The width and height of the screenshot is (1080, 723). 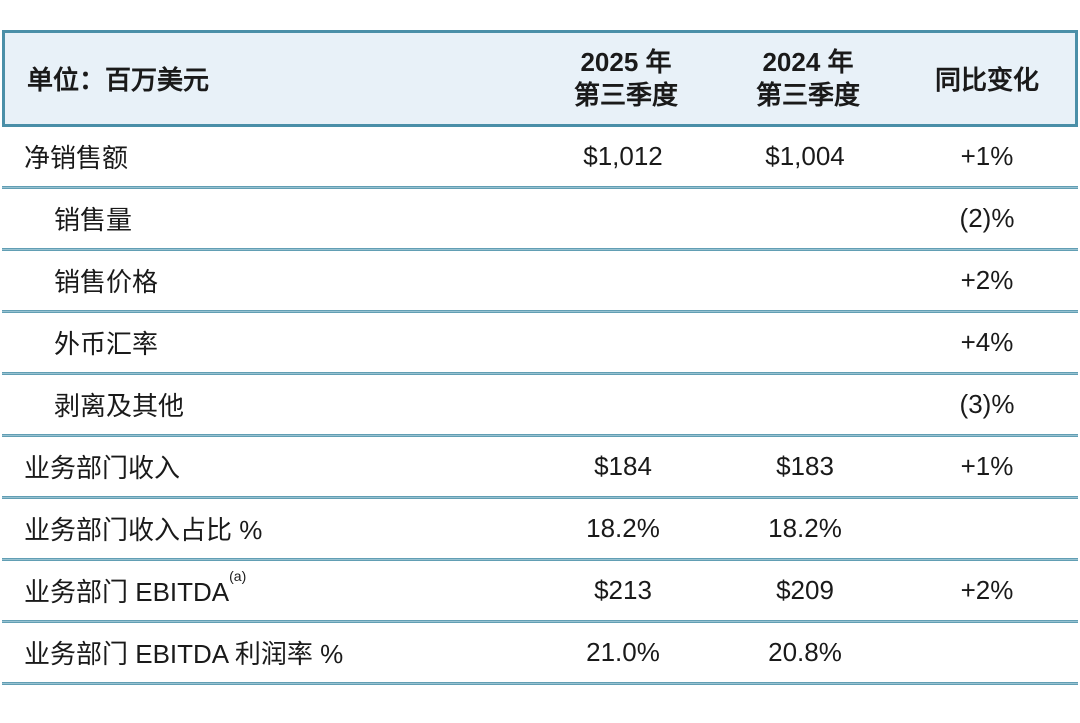 What do you see at coordinates (623, 590) in the screenshot?
I see `value-q3-2025: $213` at bounding box center [623, 590].